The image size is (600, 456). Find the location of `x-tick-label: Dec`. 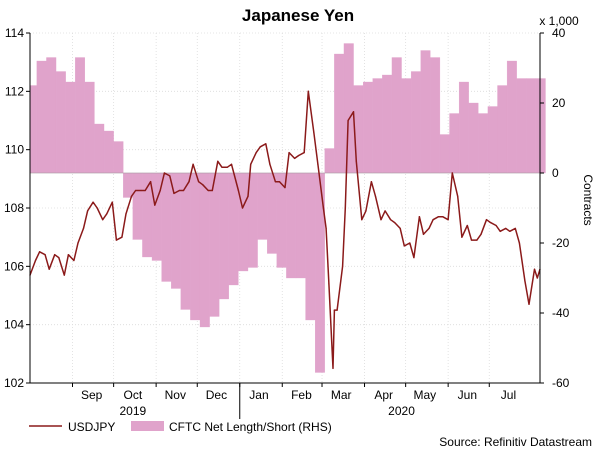

x-tick-label: Dec is located at coordinates (216, 395).